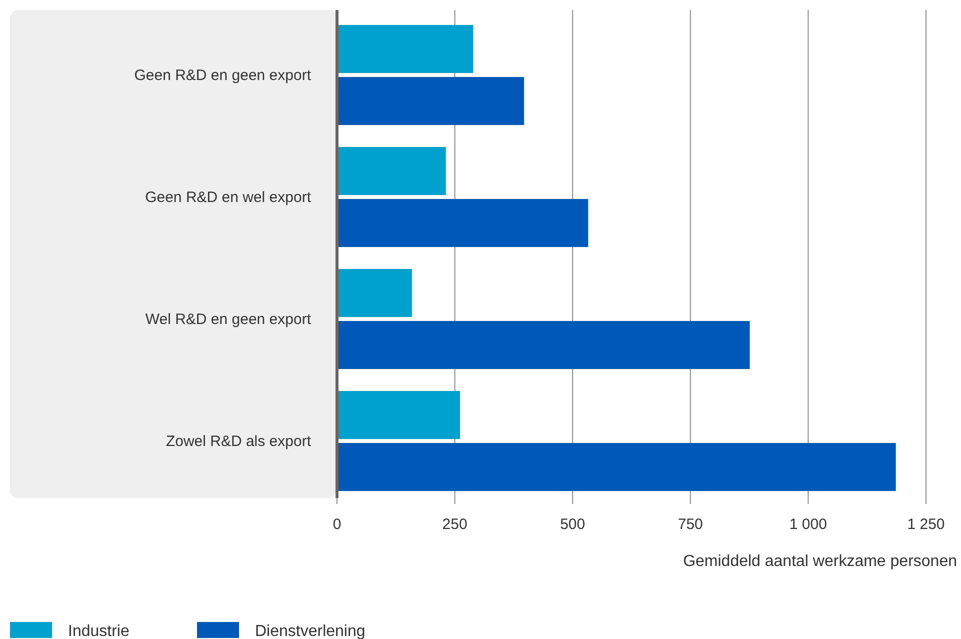  What do you see at coordinates (310, 631) in the screenshot?
I see `legend-label: Dienstverlening` at bounding box center [310, 631].